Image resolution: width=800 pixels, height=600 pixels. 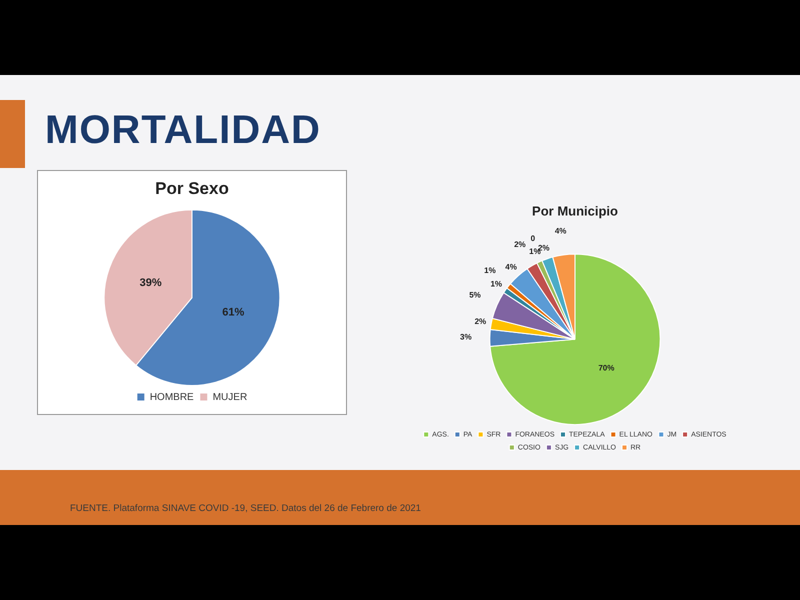 What do you see at coordinates (233, 312) in the screenshot?
I see `data-label: 61%` at bounding box center [233, 312].